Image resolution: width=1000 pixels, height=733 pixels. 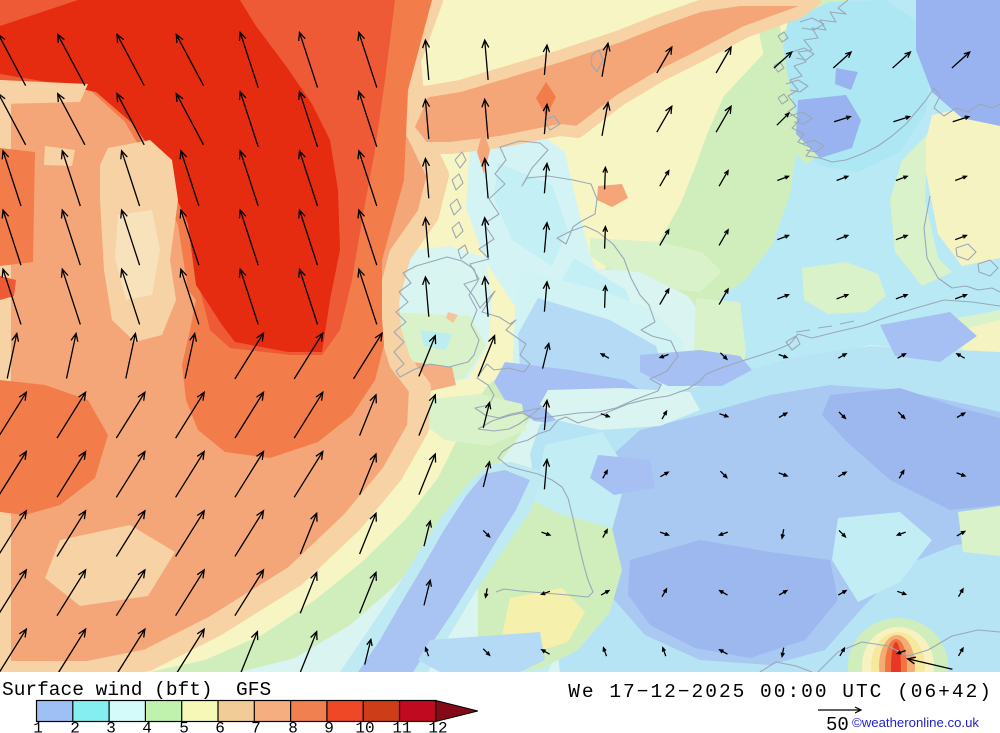 What do you see at coordinates (136, 690) in the screenshot?
I see `svg-text: Surface wind (bft) GFS` at bounding box center [136, 690].